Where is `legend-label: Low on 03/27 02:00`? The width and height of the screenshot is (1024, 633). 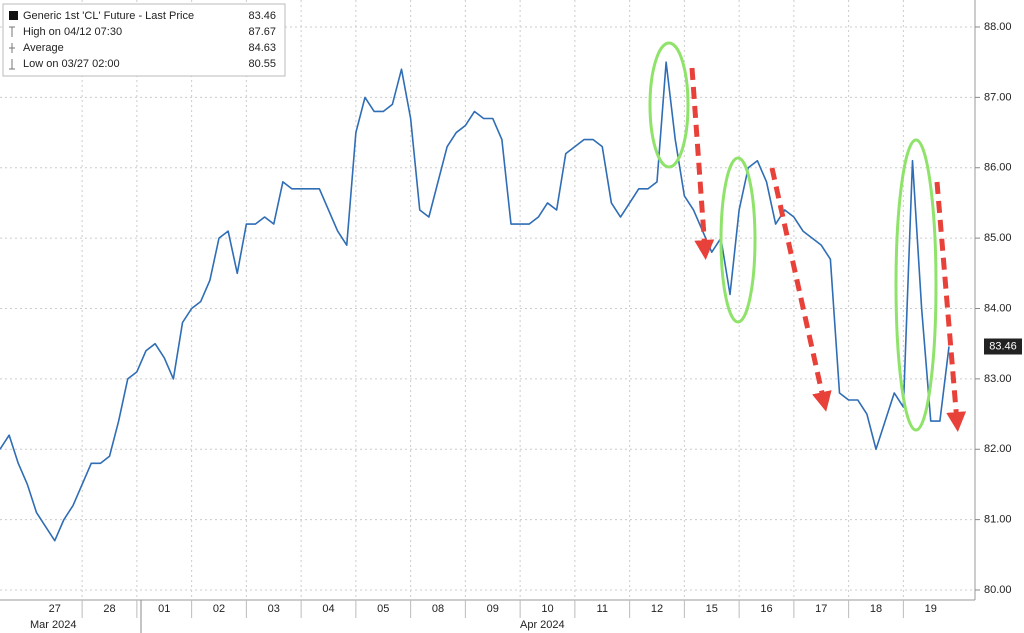
legend-label: Low on 03/27 02:00 is located at coordinates (71, 64).